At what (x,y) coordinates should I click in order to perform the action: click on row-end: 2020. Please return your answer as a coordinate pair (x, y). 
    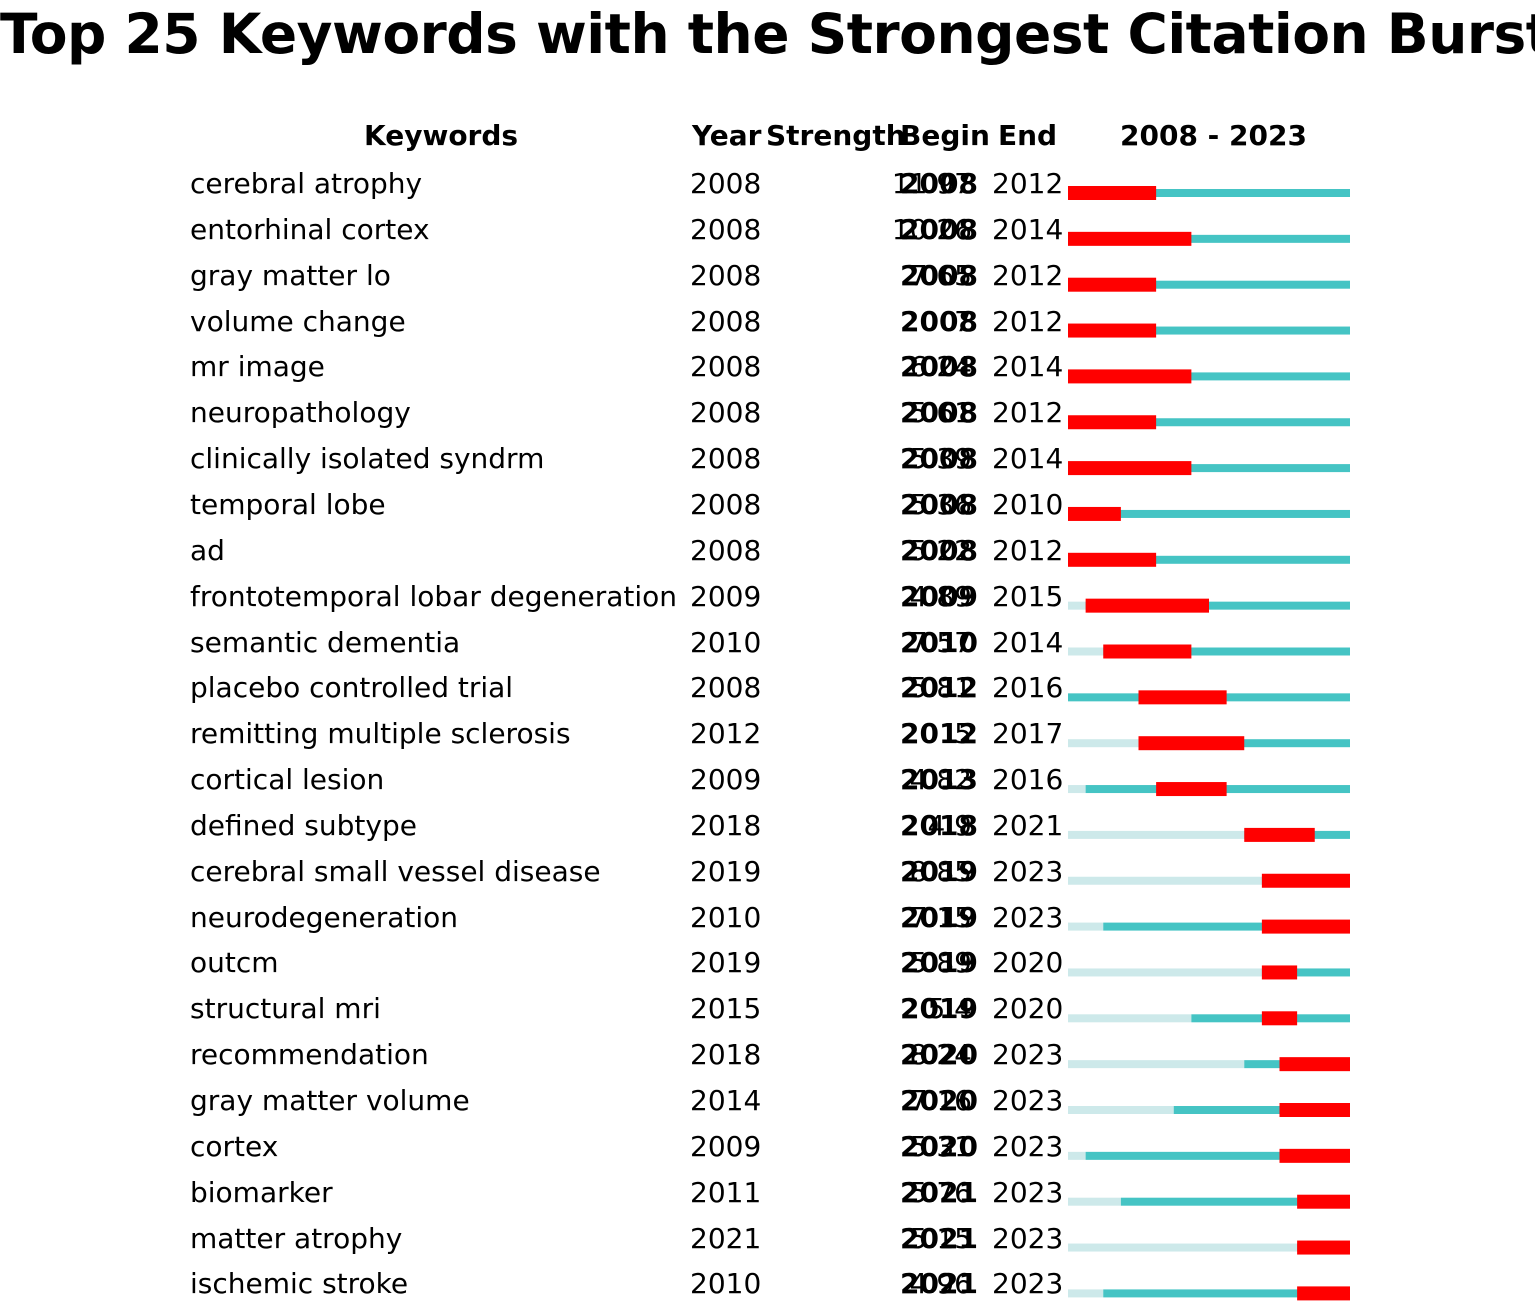
    Looking at the image, I should click on (1028, 1009).